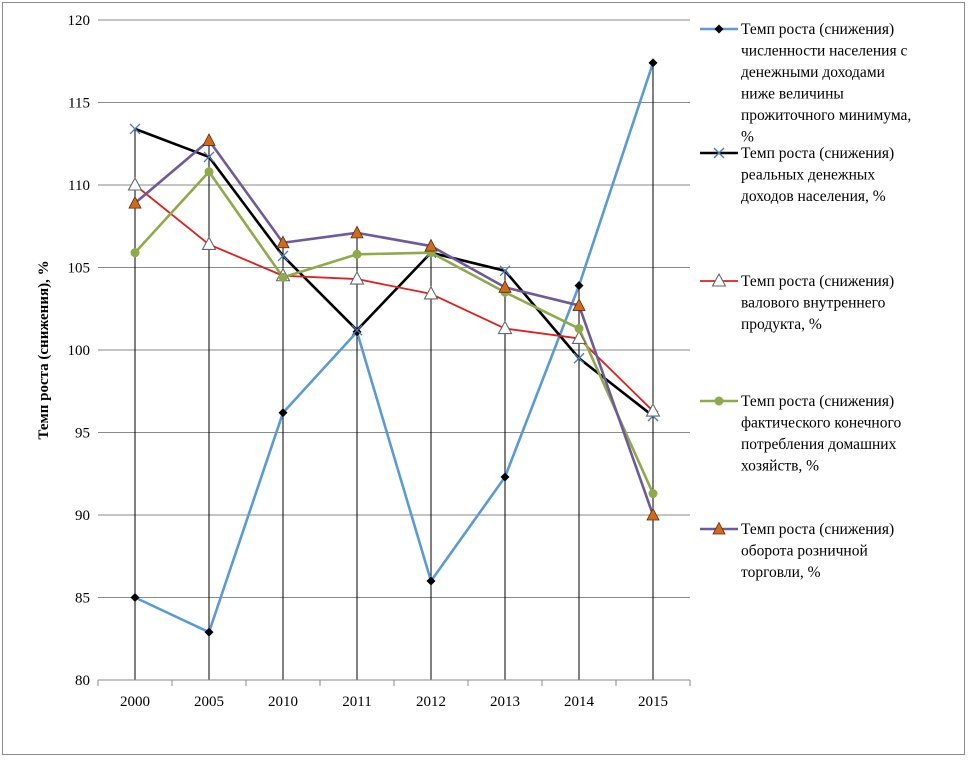  I want to click on series-3-point-2014, so click(579, 337).